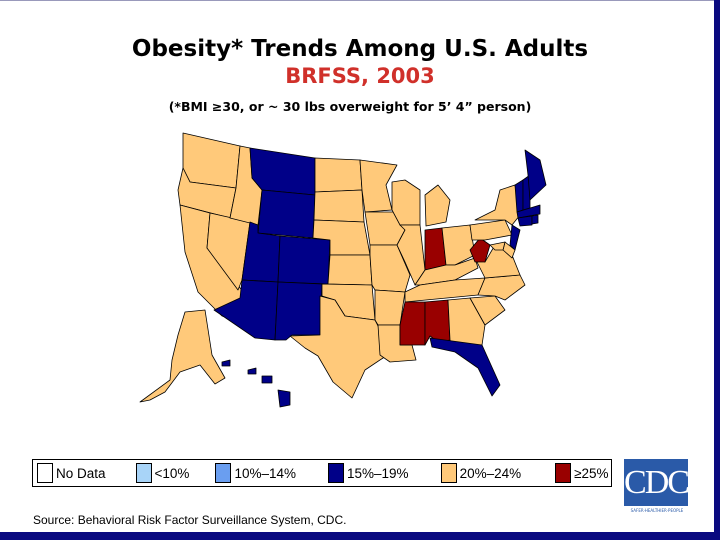  Describe the element at coordinates (182, 356) in the screenshot. I see `state-ak` at that location.